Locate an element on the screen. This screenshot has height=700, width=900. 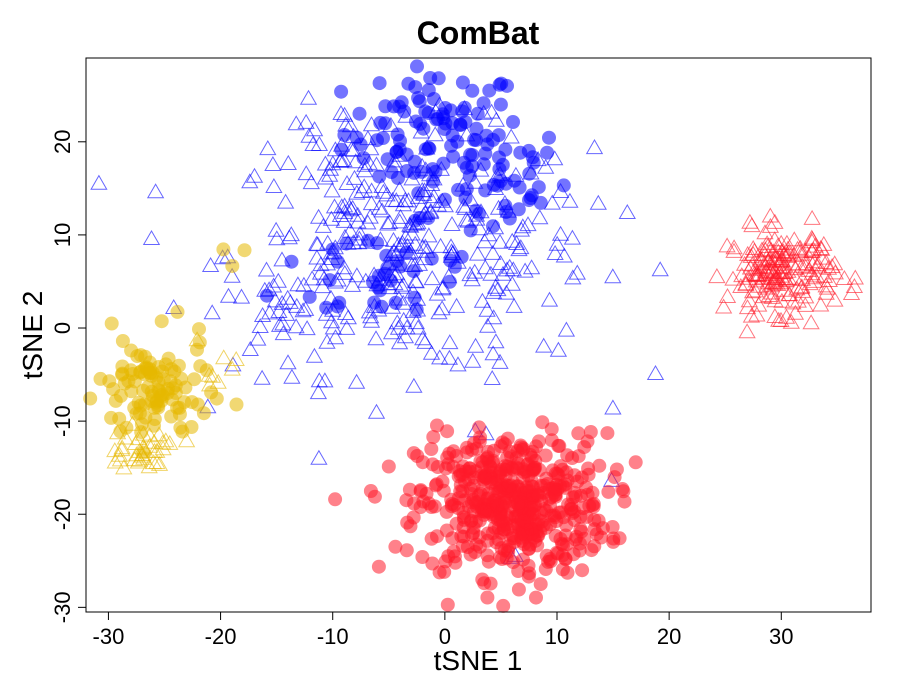
y-tick-label: -10 is located at coordinates (62, 421).